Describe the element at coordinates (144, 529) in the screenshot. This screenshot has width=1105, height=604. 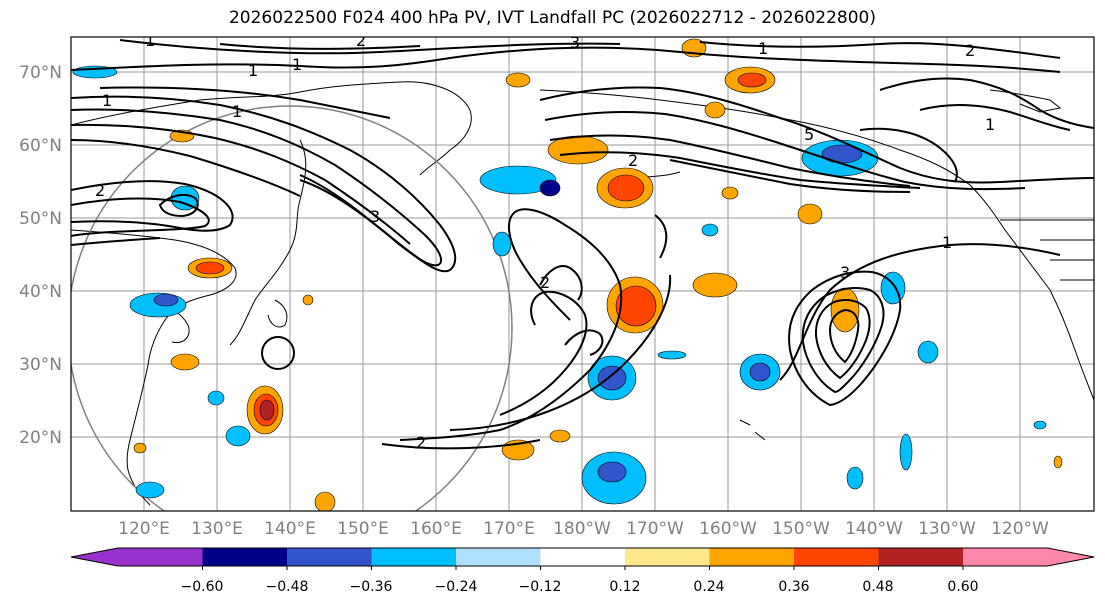
I see `lon-label: 120°E` at that location.